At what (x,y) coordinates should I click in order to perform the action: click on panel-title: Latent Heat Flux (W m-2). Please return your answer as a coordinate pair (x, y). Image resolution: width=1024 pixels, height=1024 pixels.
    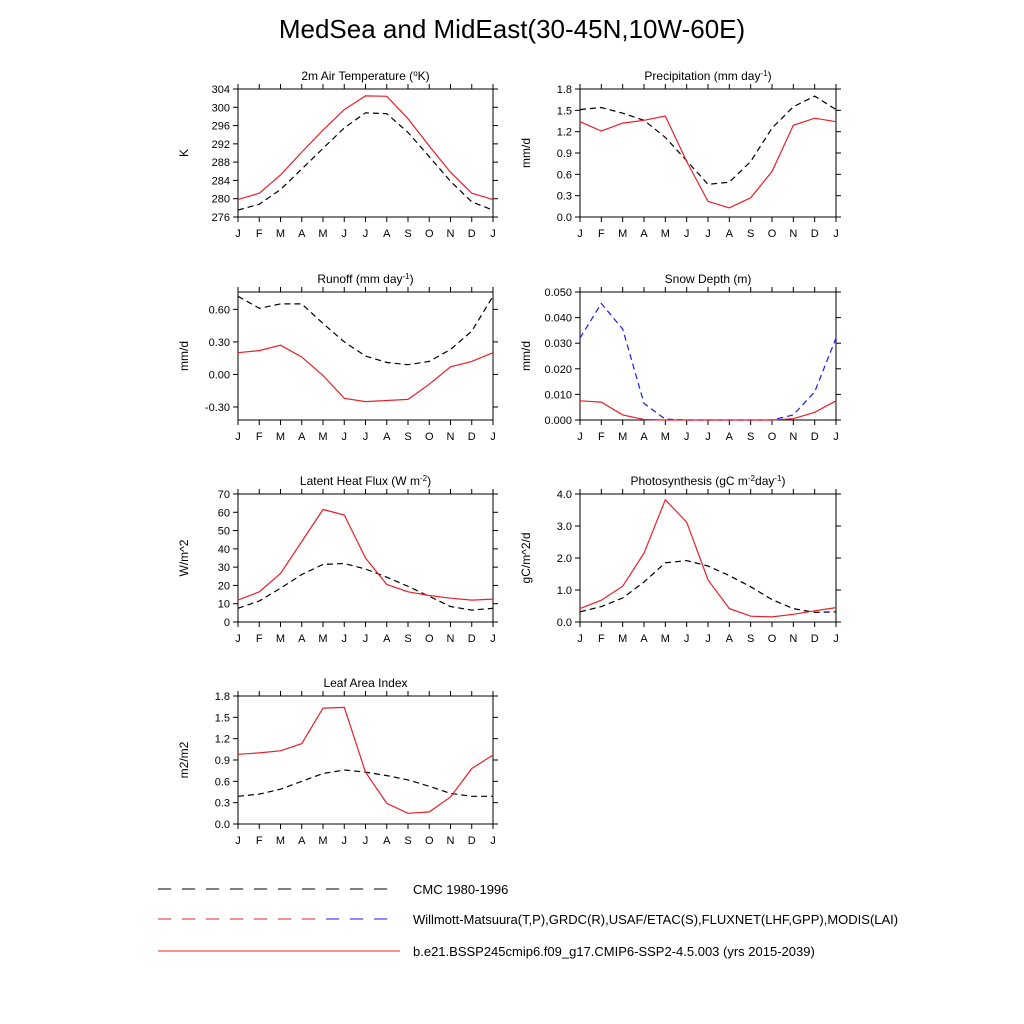
    Looking at the image, I should click on (365, 481).